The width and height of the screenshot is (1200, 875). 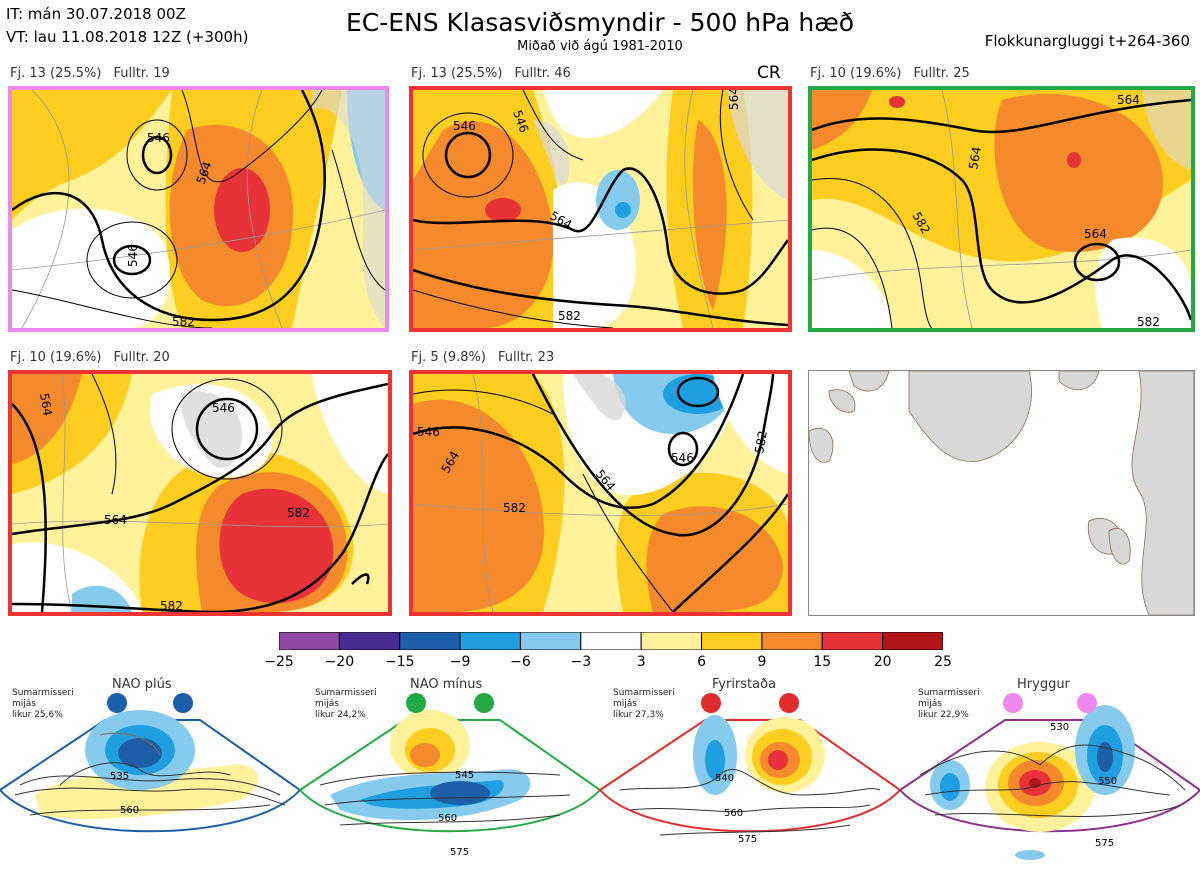 What do you see at coordinates (446, 684) in the screenshot?
I see `regime-name: NAO mínus` at bounding box center [446, 684].